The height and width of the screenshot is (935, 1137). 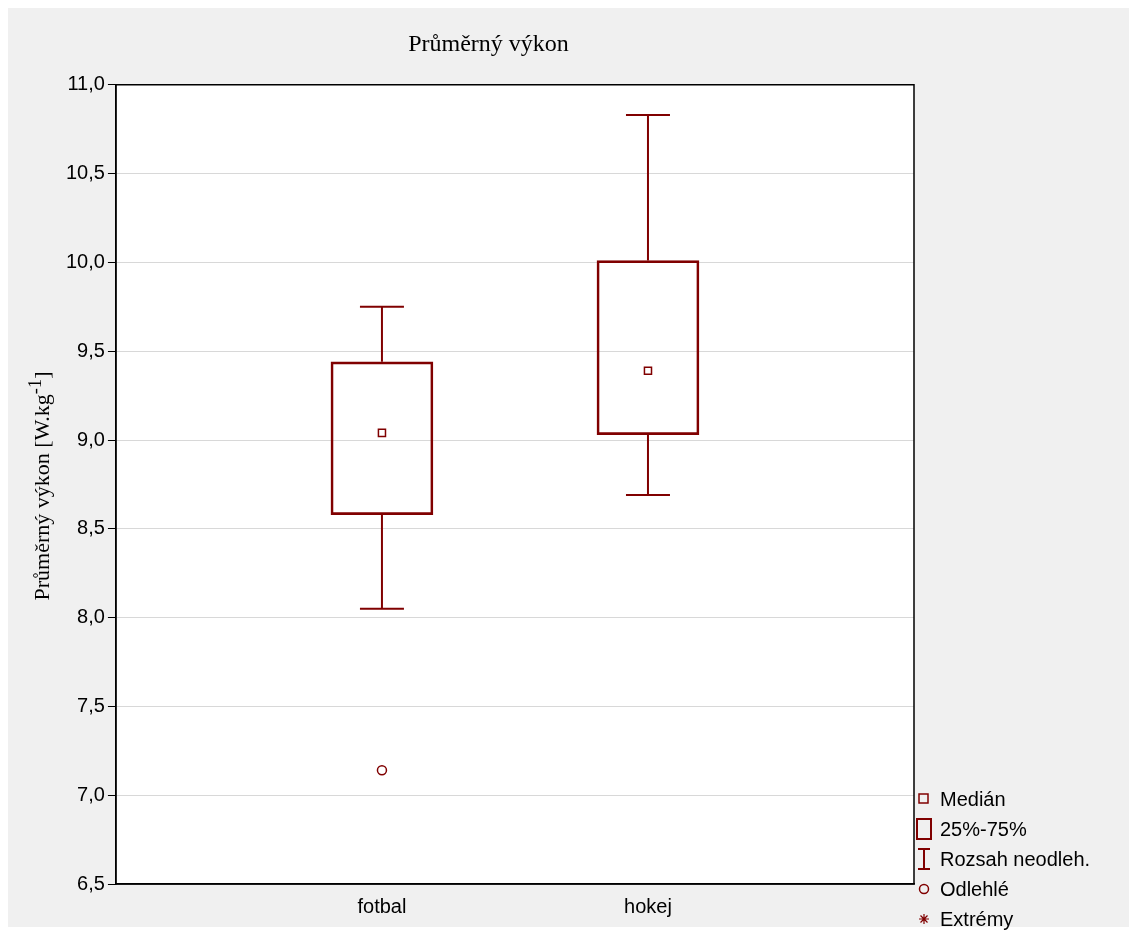 What do you see at coordinates (91, 793) in the screenshot?
I see `y-tick-label: 7,0` at bounding box center [91, 793].